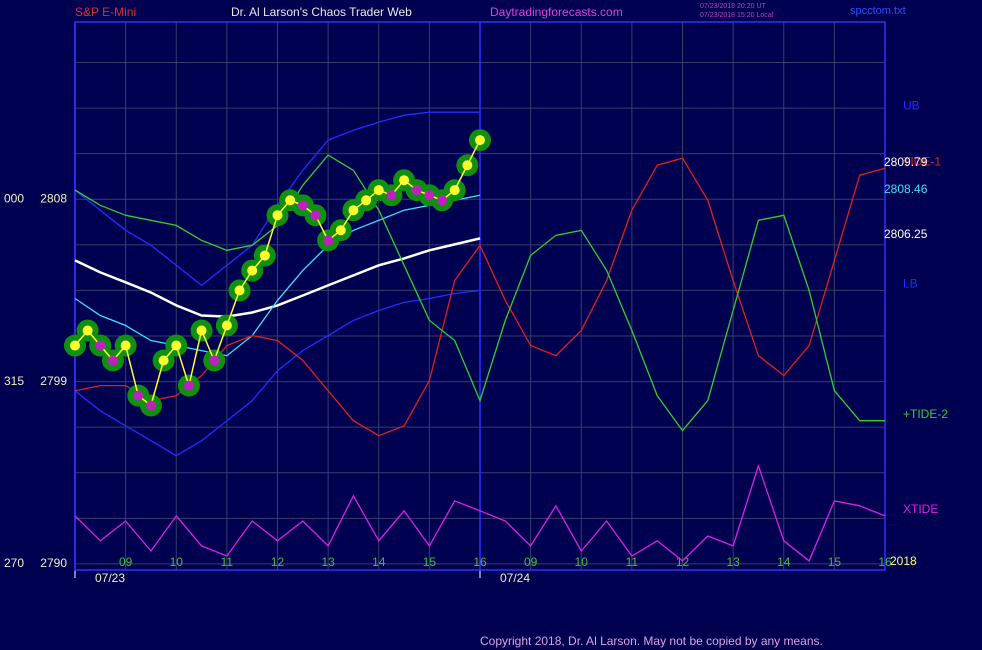  Describe the element at coordinates (14, 198) in the screenshot. I see `left-scale-label: 000` at that location.